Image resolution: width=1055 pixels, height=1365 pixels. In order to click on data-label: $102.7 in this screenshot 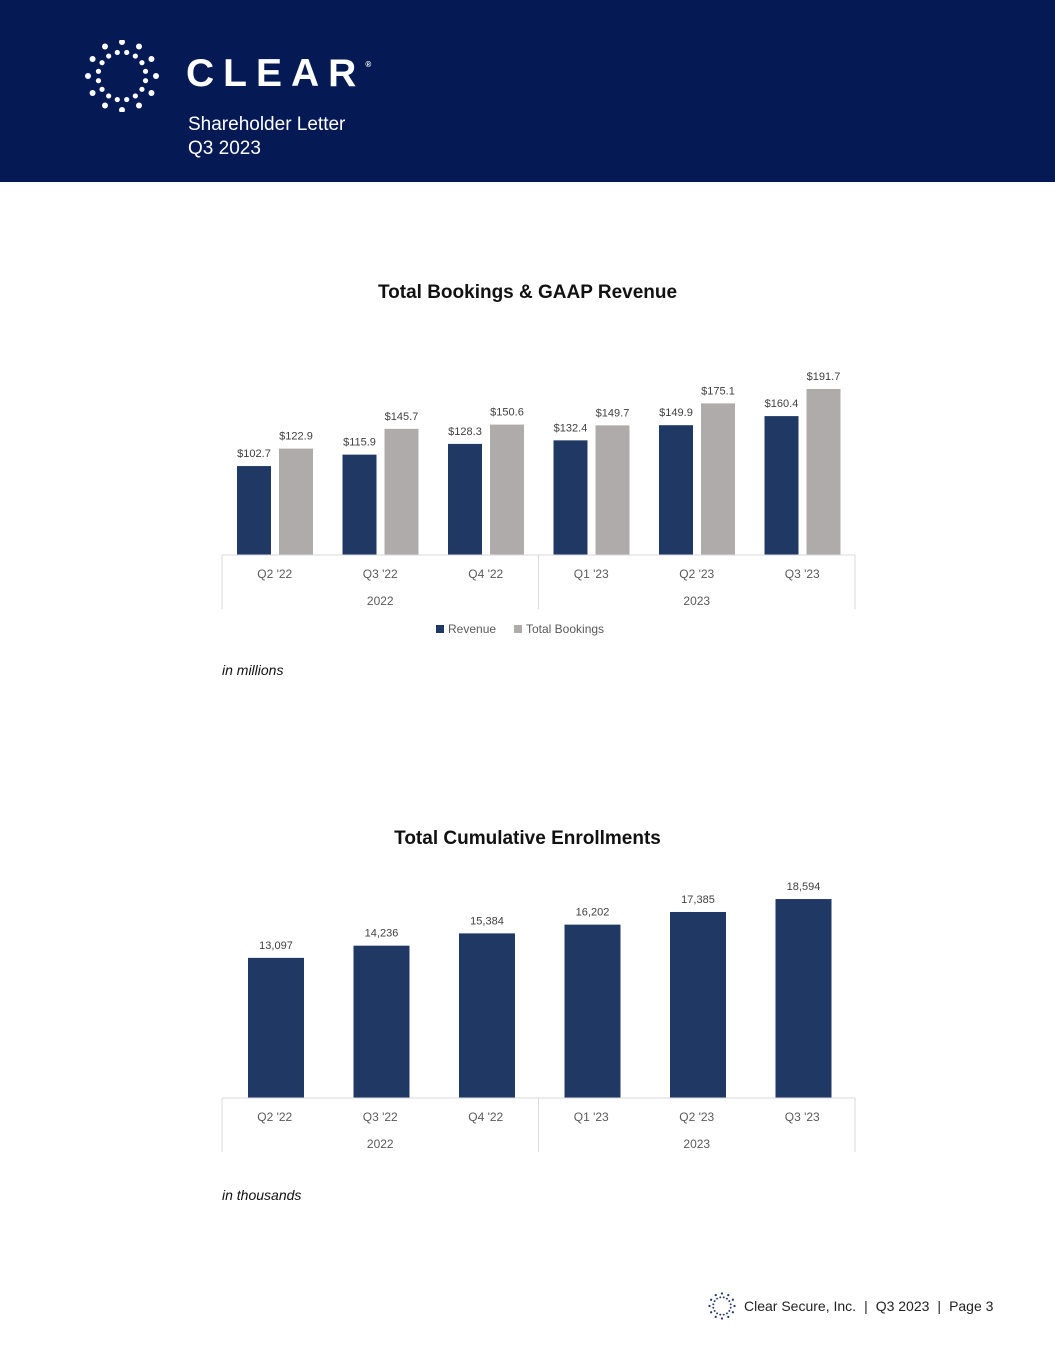, I will do `click(254, 454)`.